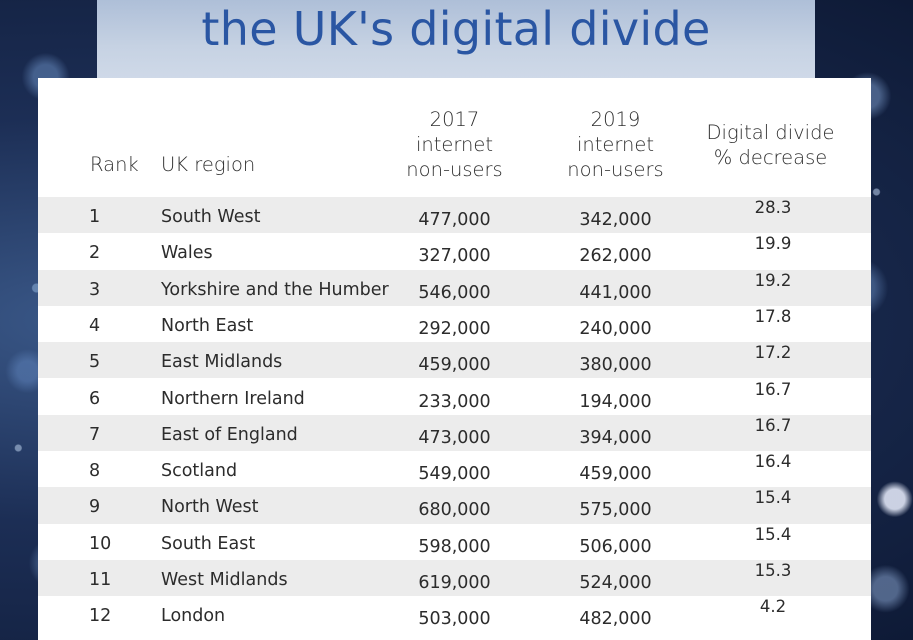 This screenshot has height=640, width=913. What do you see at coordinates (454, 292) in the screenshot?
I see `users-2017-cell: 546,000` at bounding box center [454, 292].